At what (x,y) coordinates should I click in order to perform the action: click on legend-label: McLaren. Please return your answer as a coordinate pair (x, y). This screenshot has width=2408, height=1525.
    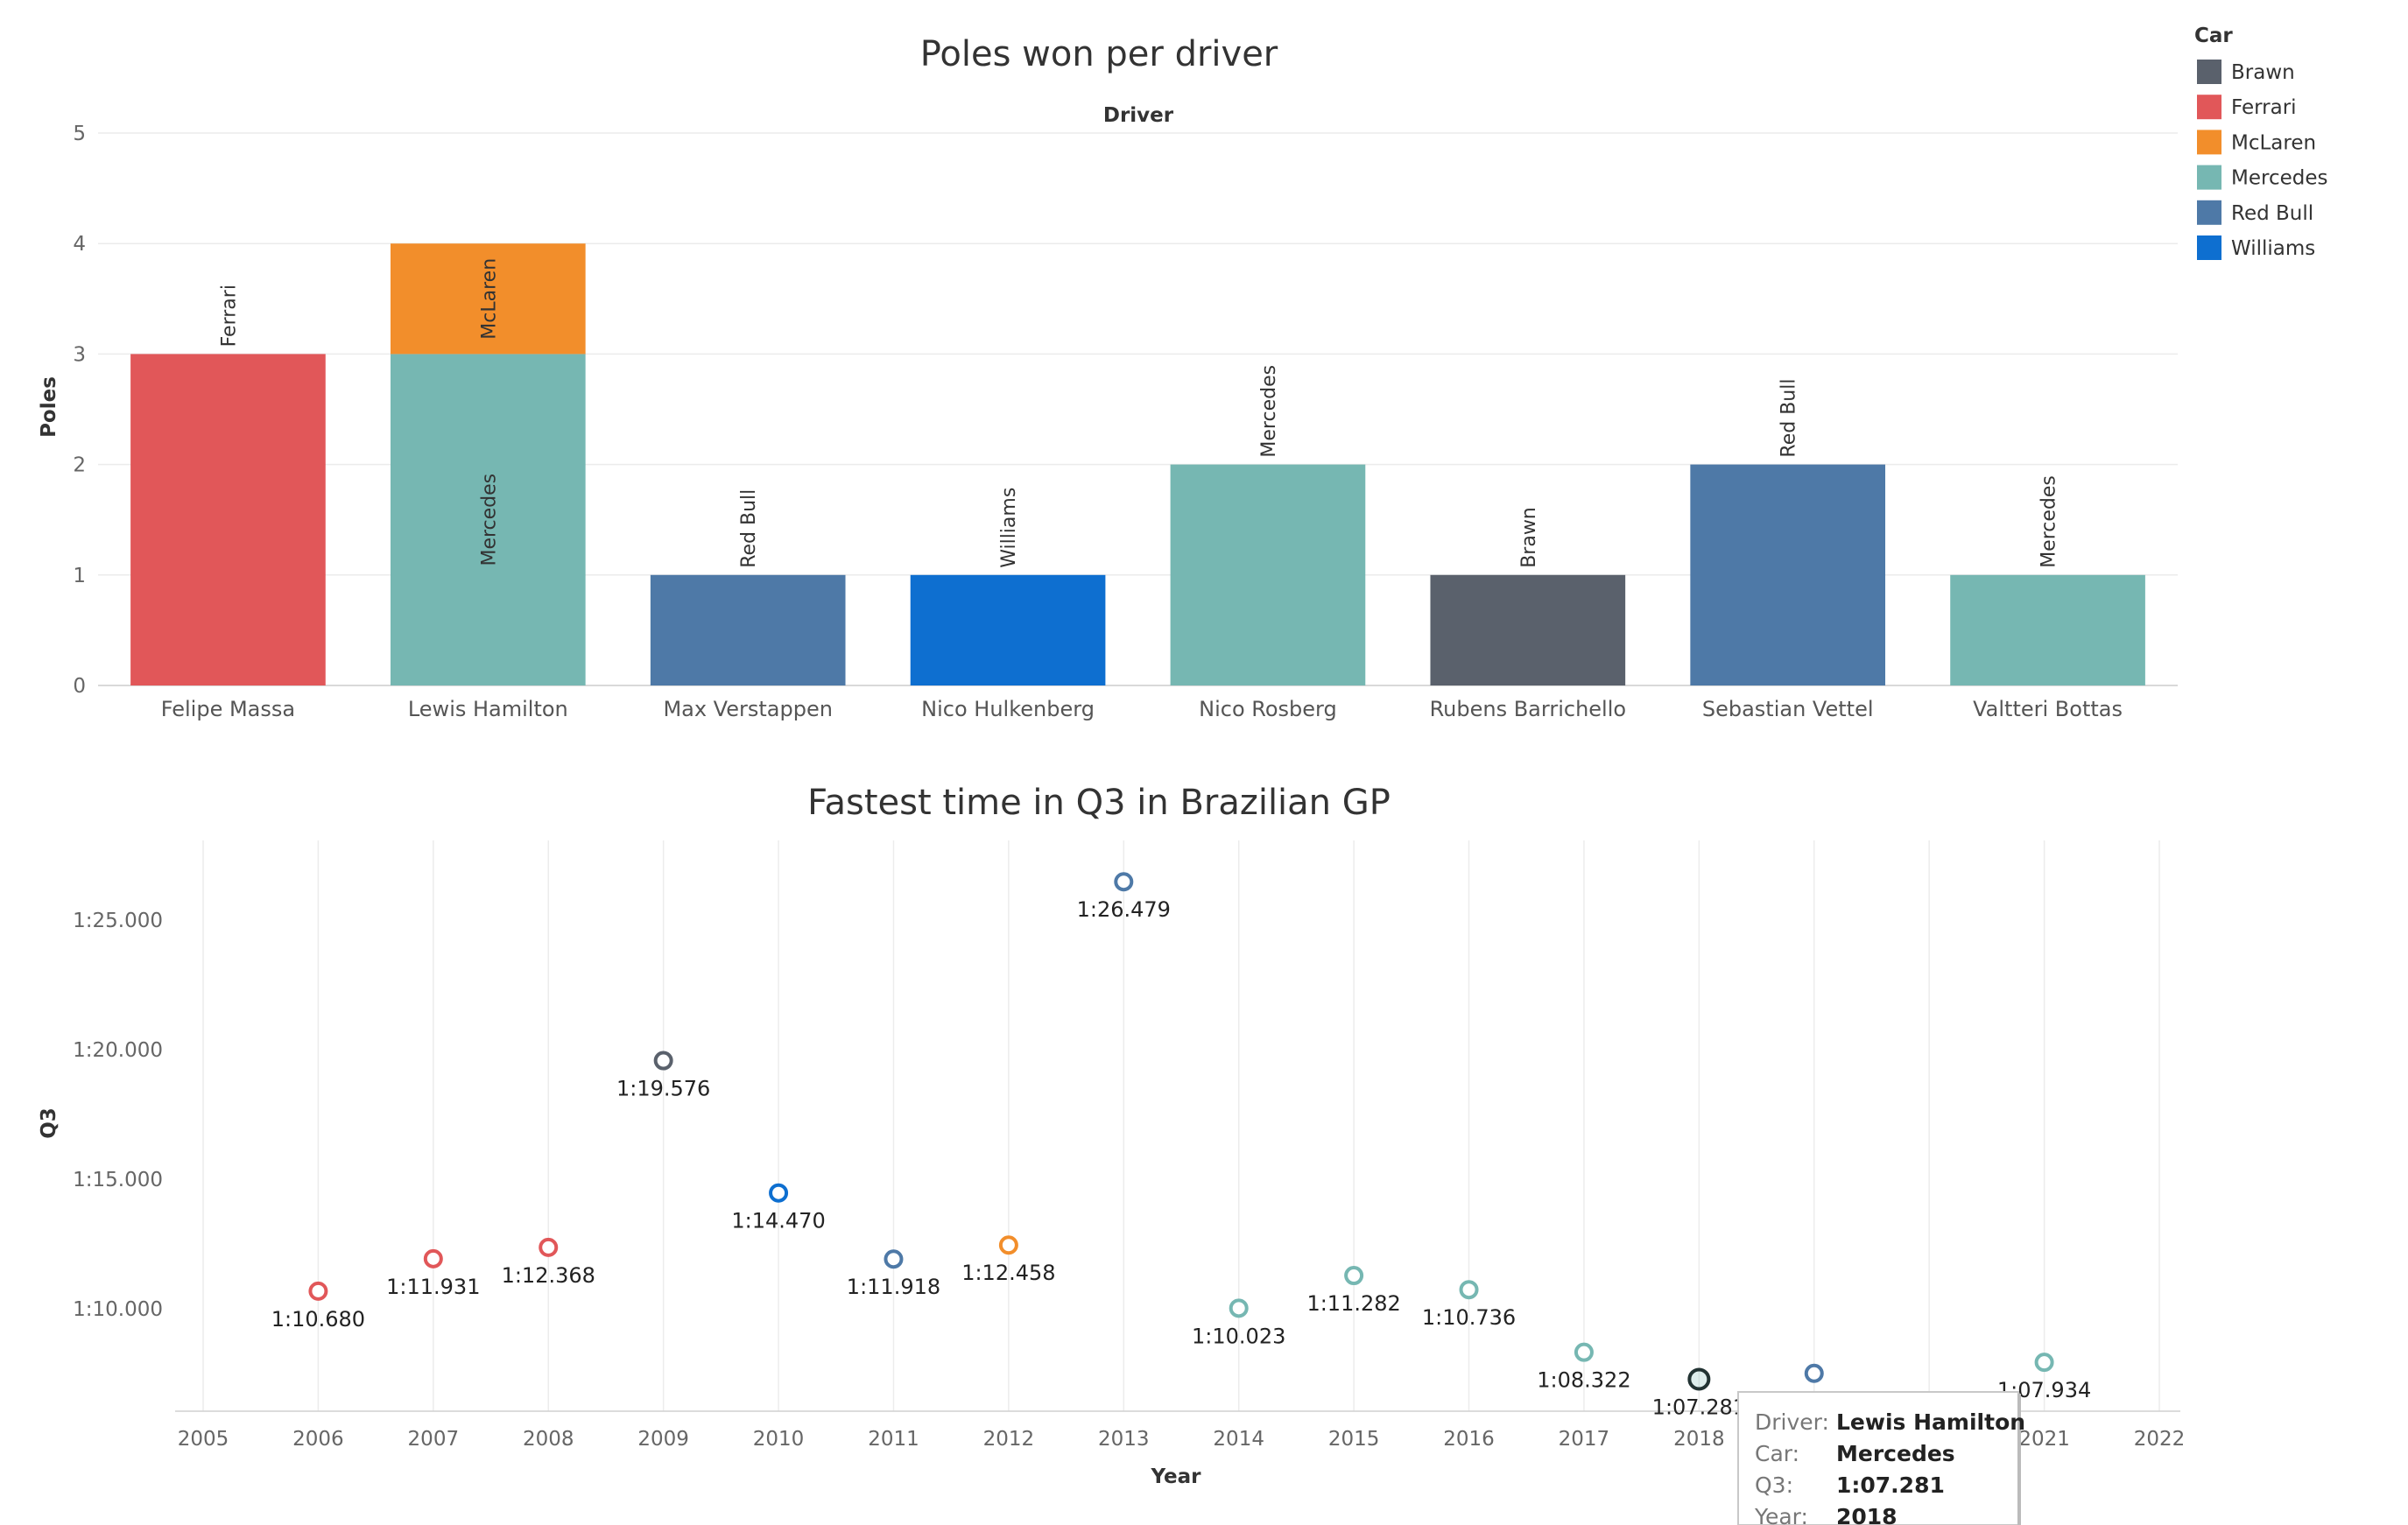
    Looking at the image, I should click on (2273, 142).